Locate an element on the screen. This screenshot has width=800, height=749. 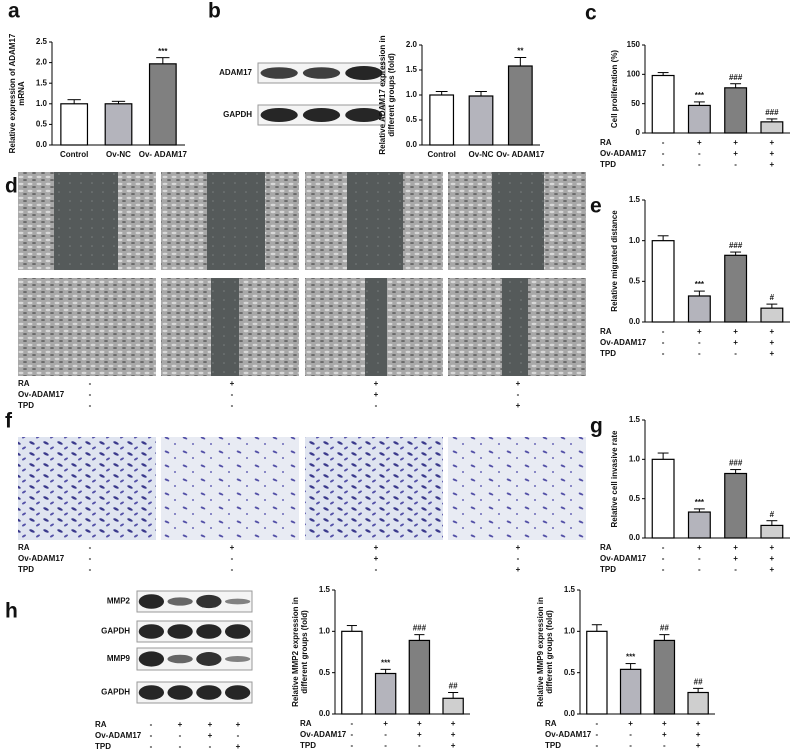
significance-label: ### is located at coordinates (736, 463).